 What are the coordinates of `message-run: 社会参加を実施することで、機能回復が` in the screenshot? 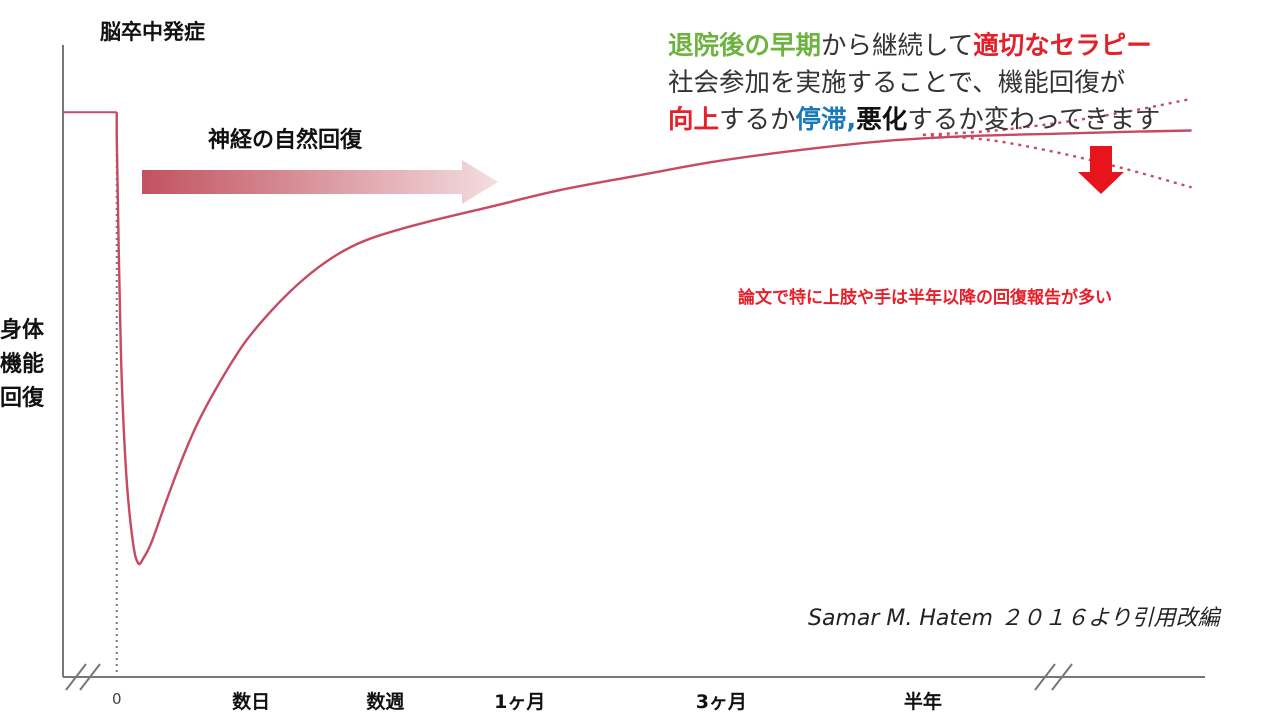 It's located at (897, 83).